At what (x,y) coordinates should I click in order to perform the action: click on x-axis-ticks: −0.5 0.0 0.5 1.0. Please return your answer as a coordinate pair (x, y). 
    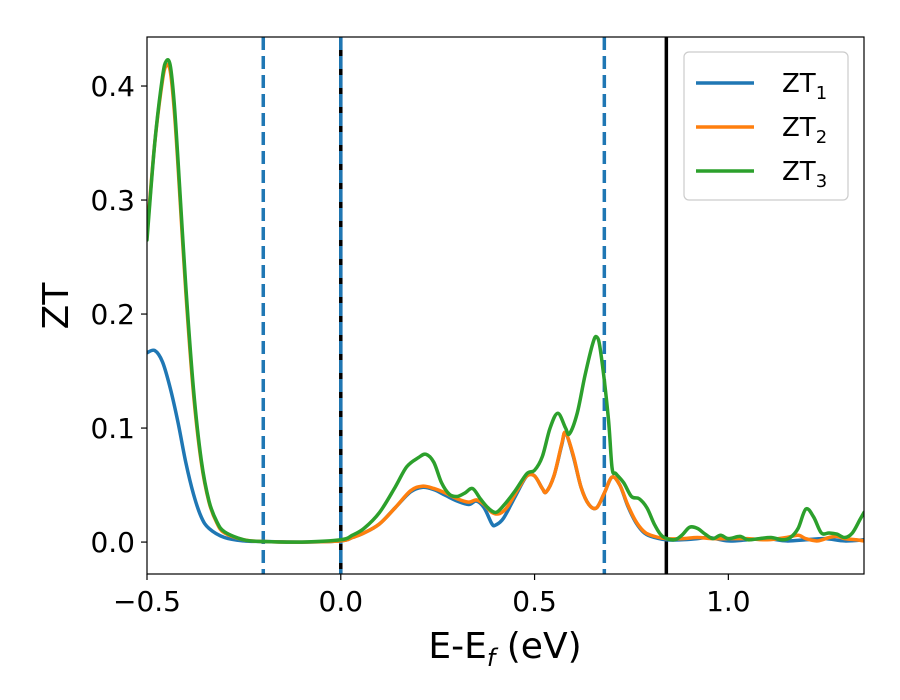
    Looking at the image, I should click on (432, 596).